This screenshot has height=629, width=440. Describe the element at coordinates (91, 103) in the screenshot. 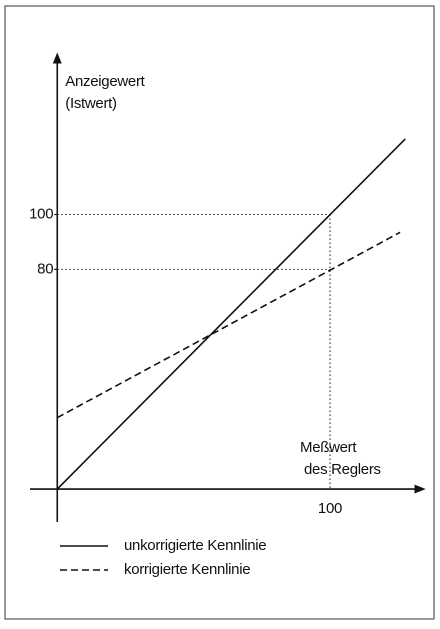

I see `y-axis-label: (Istwert)` at that location.